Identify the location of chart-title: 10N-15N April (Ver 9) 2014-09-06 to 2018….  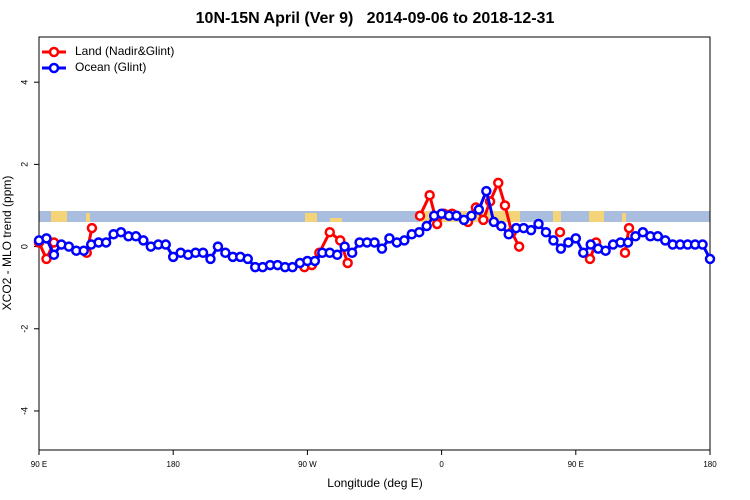
(375, 18).